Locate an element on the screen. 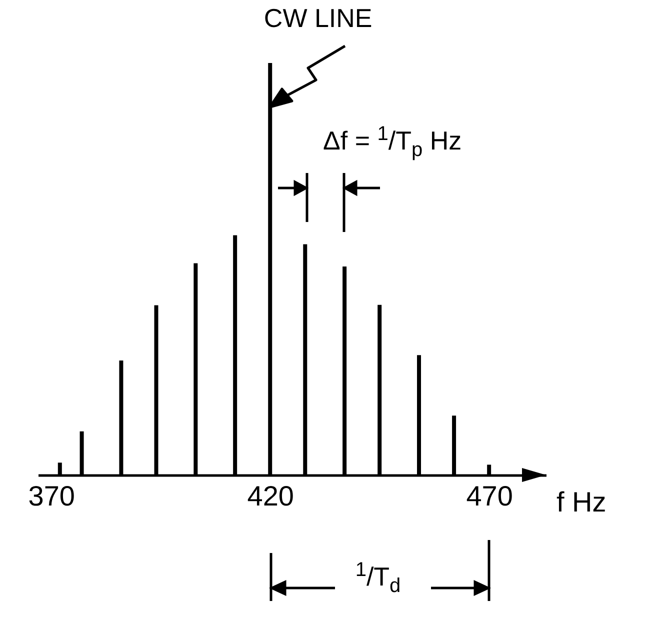 The height and width of the screenshot is (624, 649). annotation: CW LINE is located at coordinates (318, 18).